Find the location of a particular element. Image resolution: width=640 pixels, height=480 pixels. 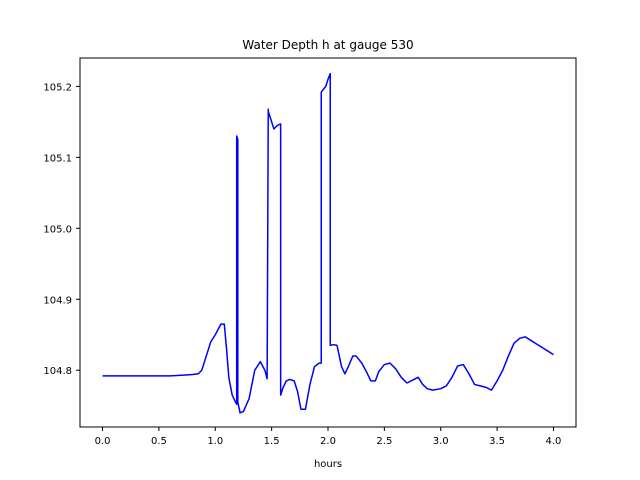

y-tick-label: 104.9 is located at coordinates (57, 300).